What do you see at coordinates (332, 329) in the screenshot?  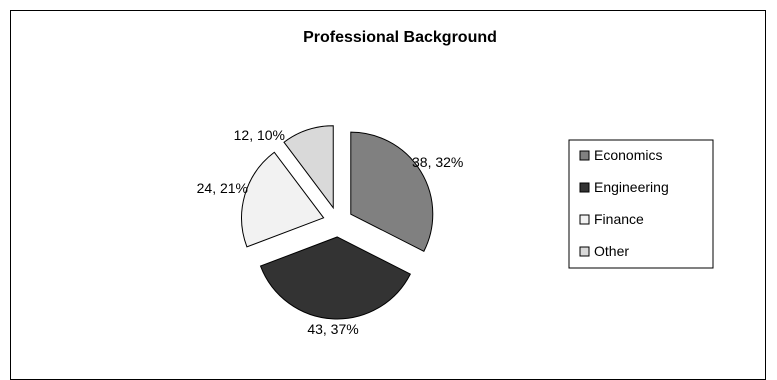 I see `data-label-engineering: 43, 37%` at bounding box center [332, 329].